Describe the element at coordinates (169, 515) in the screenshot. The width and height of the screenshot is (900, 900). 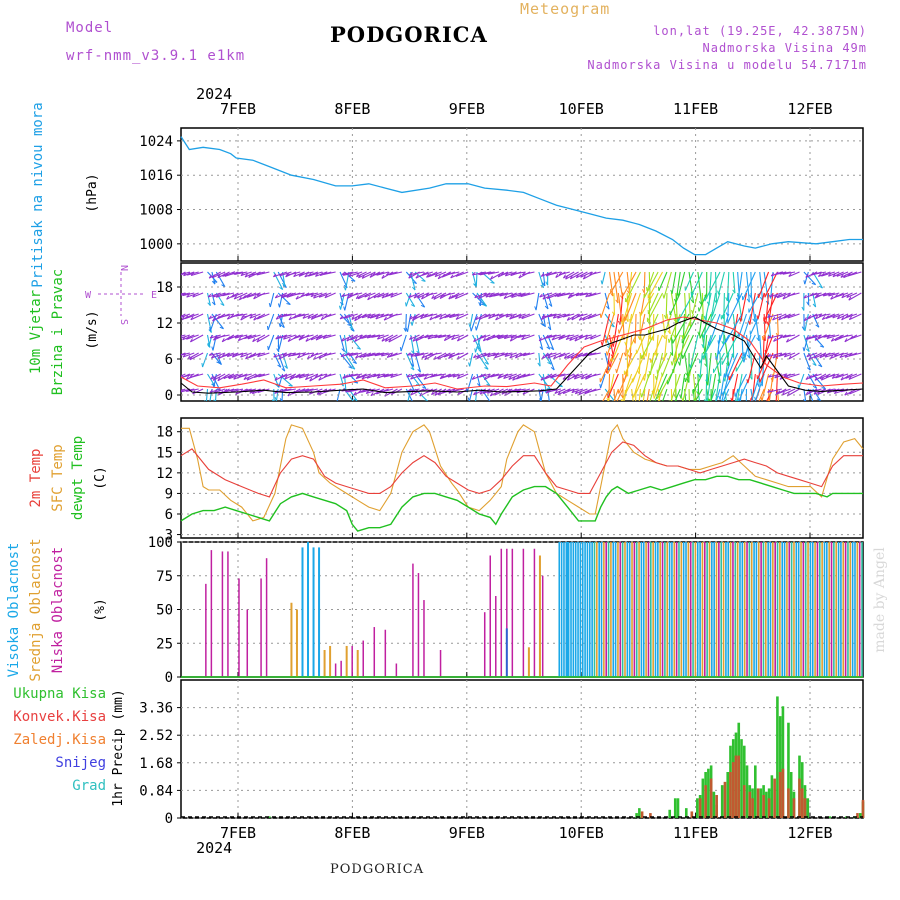
I see `y-tick-label: 6` at that location.